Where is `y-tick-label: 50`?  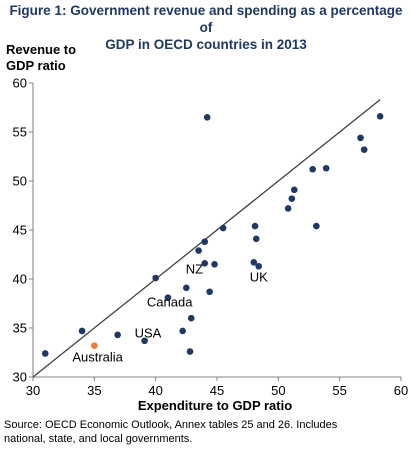
y-tick-label: 50 is located at coordinates (20, 181).